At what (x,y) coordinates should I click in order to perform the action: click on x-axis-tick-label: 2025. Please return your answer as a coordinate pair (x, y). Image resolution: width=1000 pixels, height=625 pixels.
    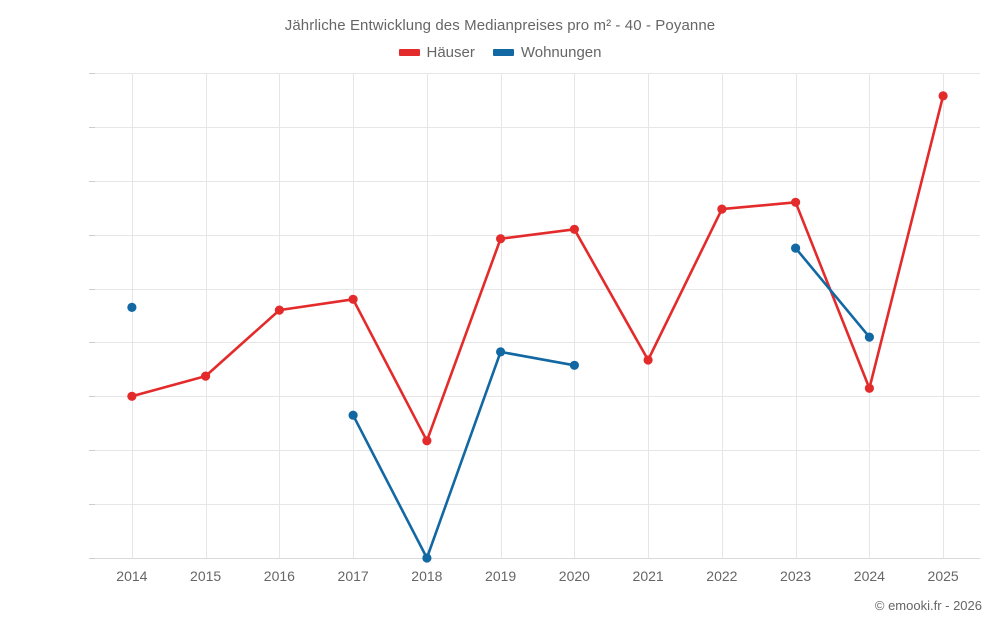
    Looking at the image, I should click on (943, 576).